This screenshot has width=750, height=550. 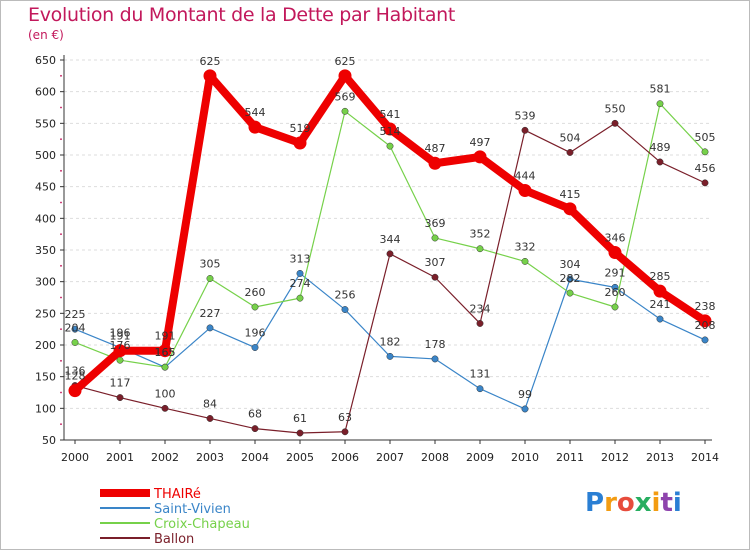 I want to click on x-tick-label: 2002, so click(x=165, y=457).